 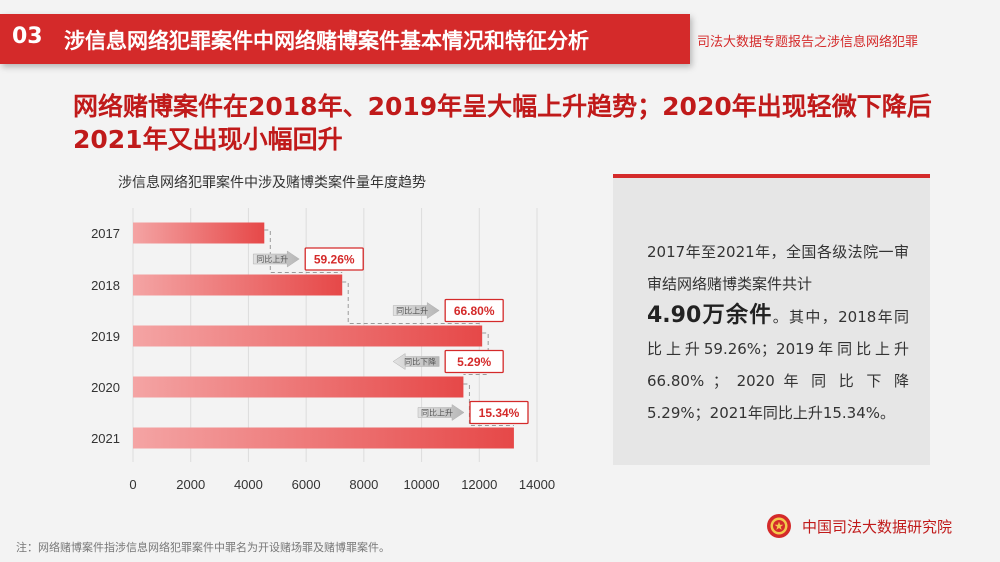 I want to click on change-value: 59.26%, so click(x=334, y=260).